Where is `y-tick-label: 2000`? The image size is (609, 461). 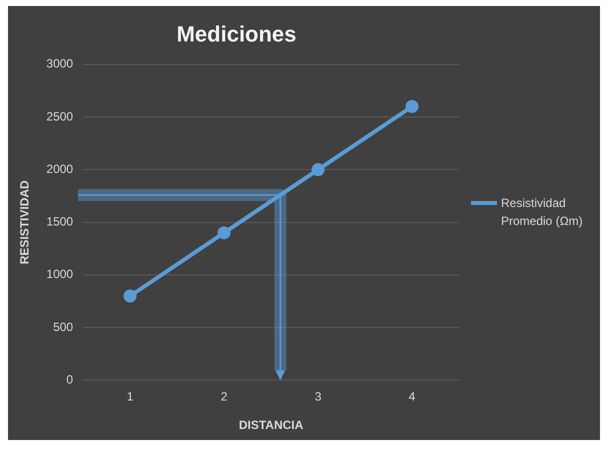
y-tick-label: 2000 is located at coordinates (60, 169).